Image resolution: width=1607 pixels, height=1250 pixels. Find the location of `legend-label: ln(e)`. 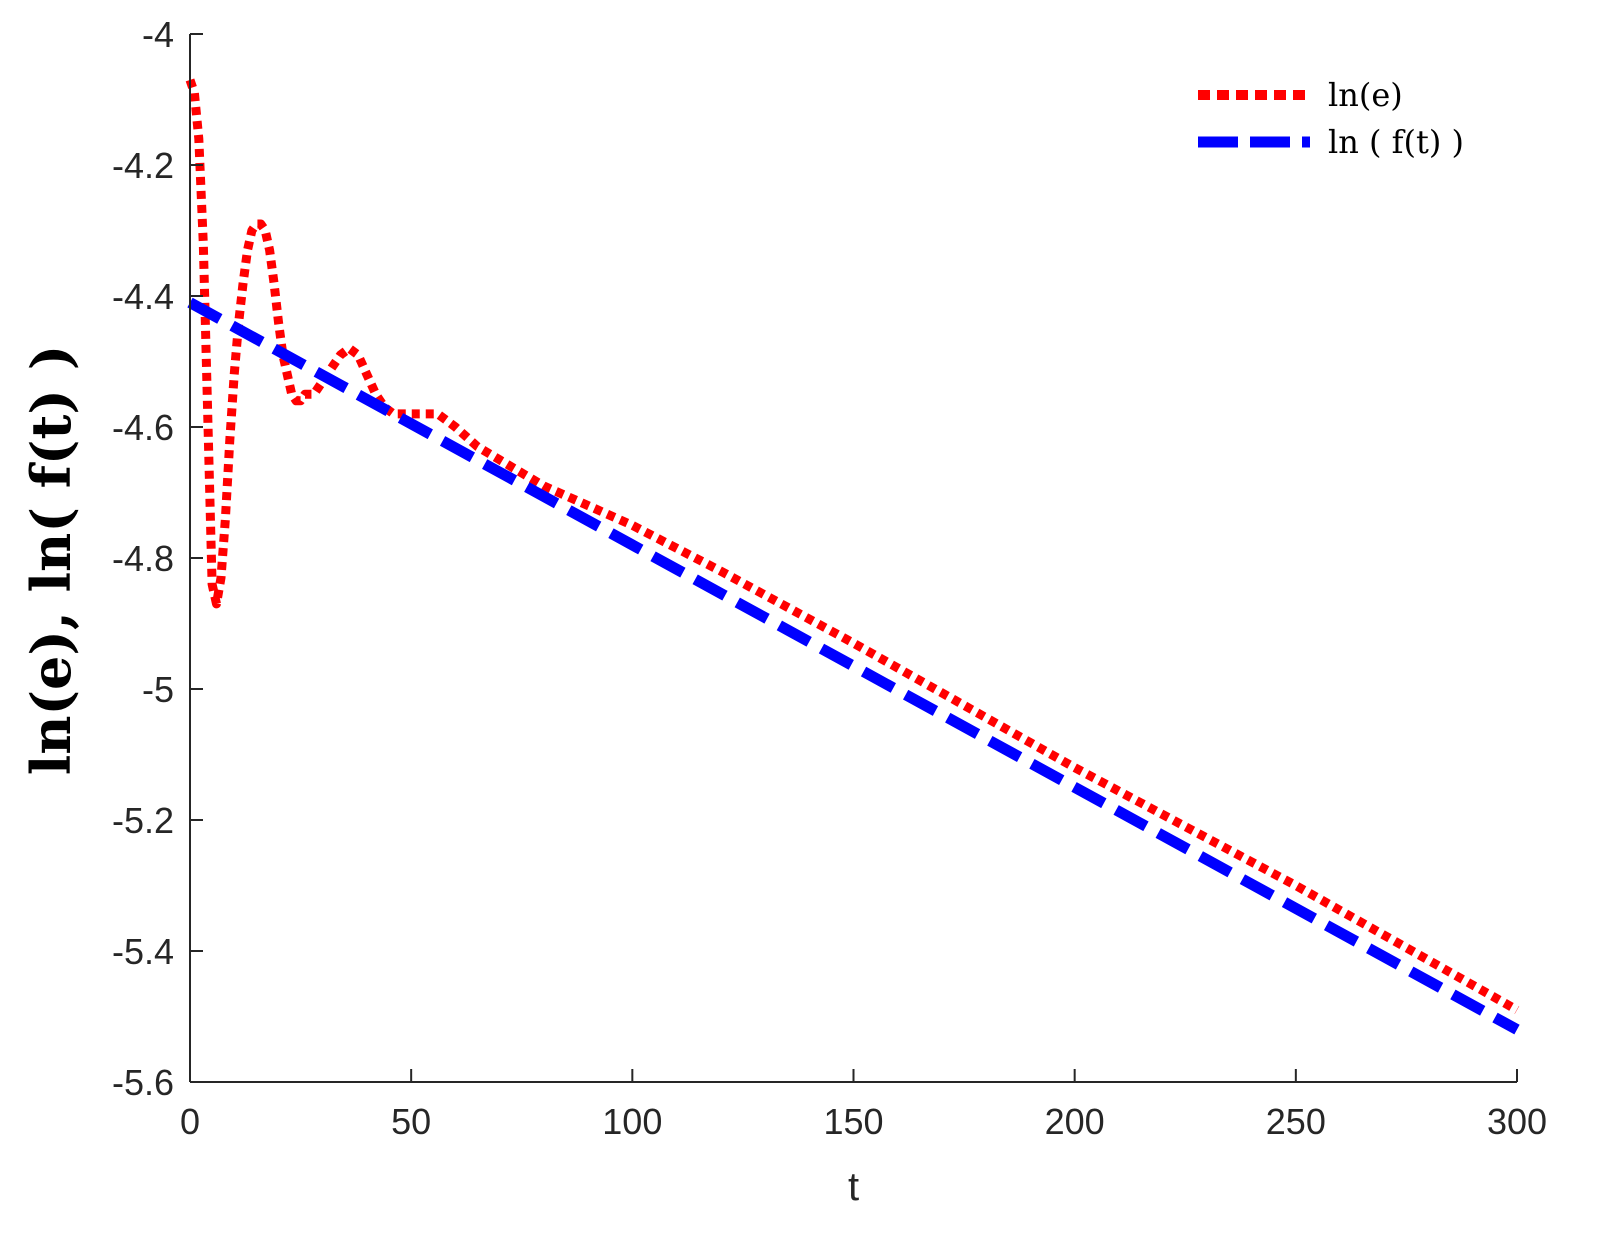

legend-label: ln(e) is located at coordinates (1365, 95).